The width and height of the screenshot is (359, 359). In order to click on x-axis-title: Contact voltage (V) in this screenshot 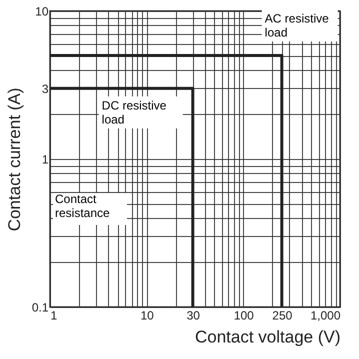, I will do `click(267, 337)`.